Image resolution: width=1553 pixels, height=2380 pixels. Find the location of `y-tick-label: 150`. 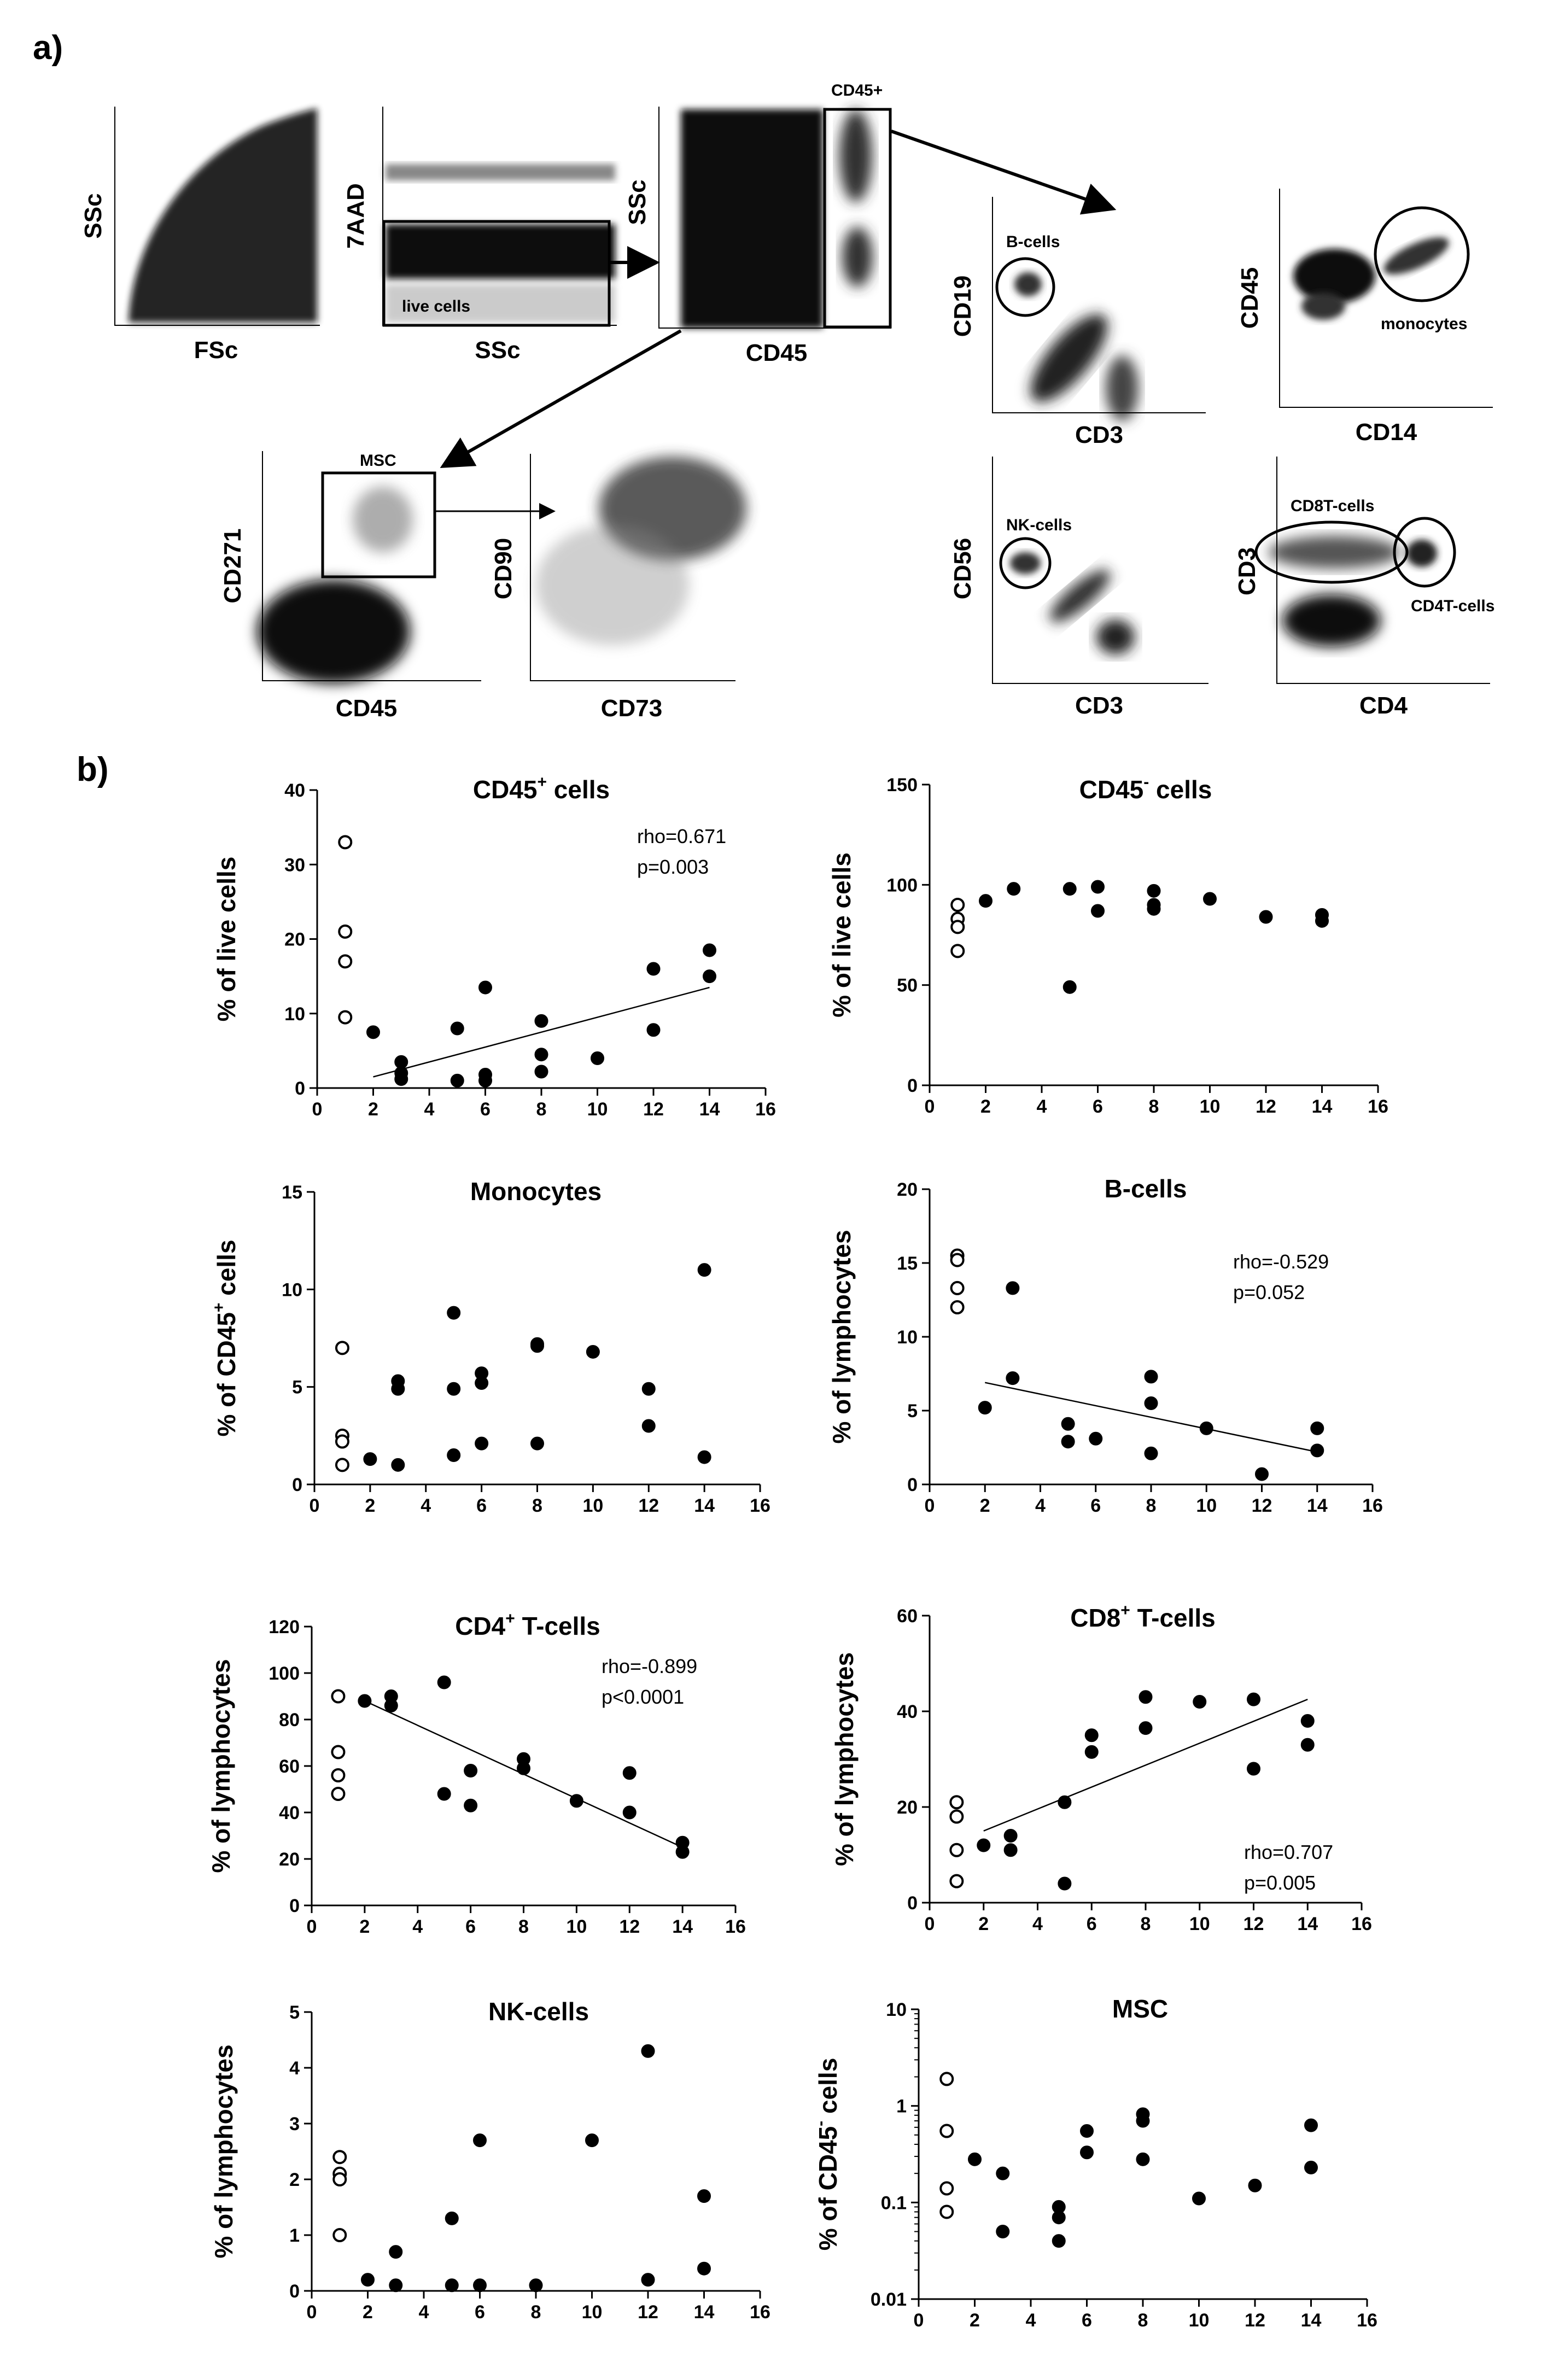

y-tick-label: 150 is located at coordinates (902, 785).